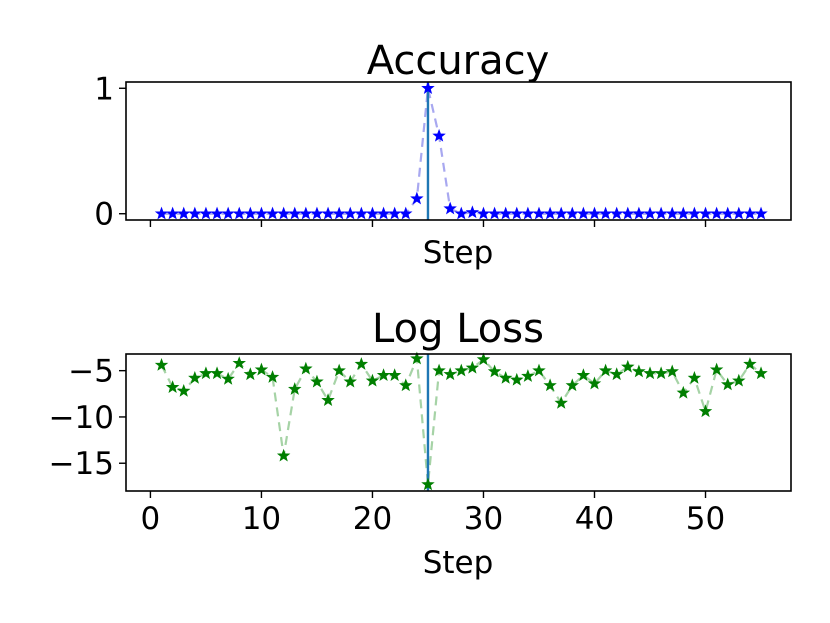 The image size is (830, 623). Describe the element at coordinates (81, 464) in the screenshot. I see `log-loss-y-tick-label: −15` at that location.